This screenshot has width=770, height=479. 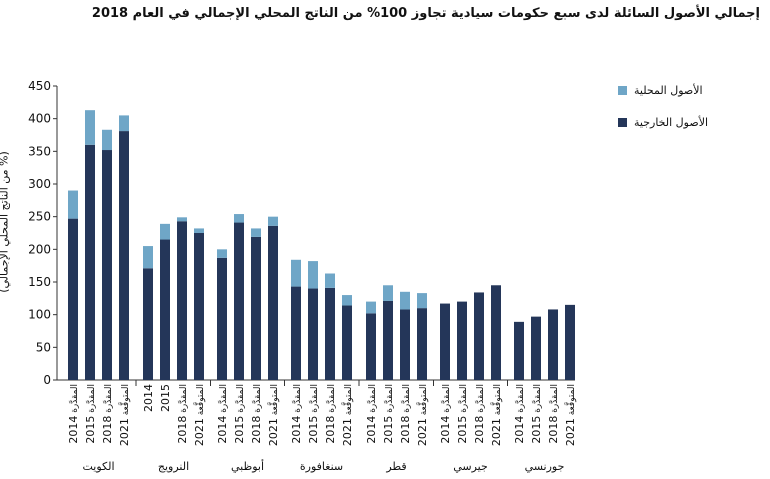 I want to click on y-tick-label: 50, so click(x=43, y=347).